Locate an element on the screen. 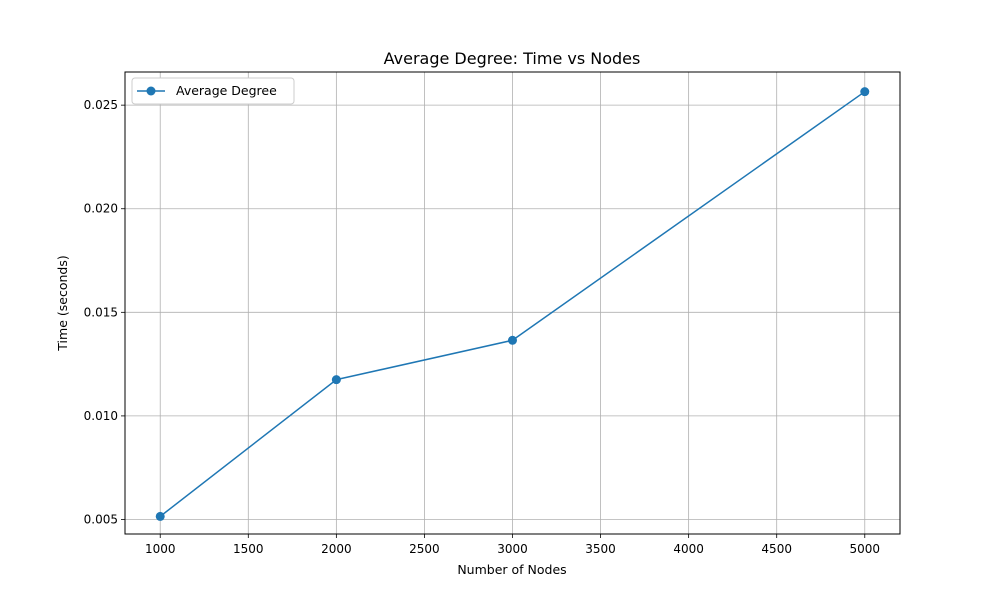 Image resolution: width=1000 pixels, height=600 pixels. y-tick-label: 0.015 is located at coordinates (101, 312).